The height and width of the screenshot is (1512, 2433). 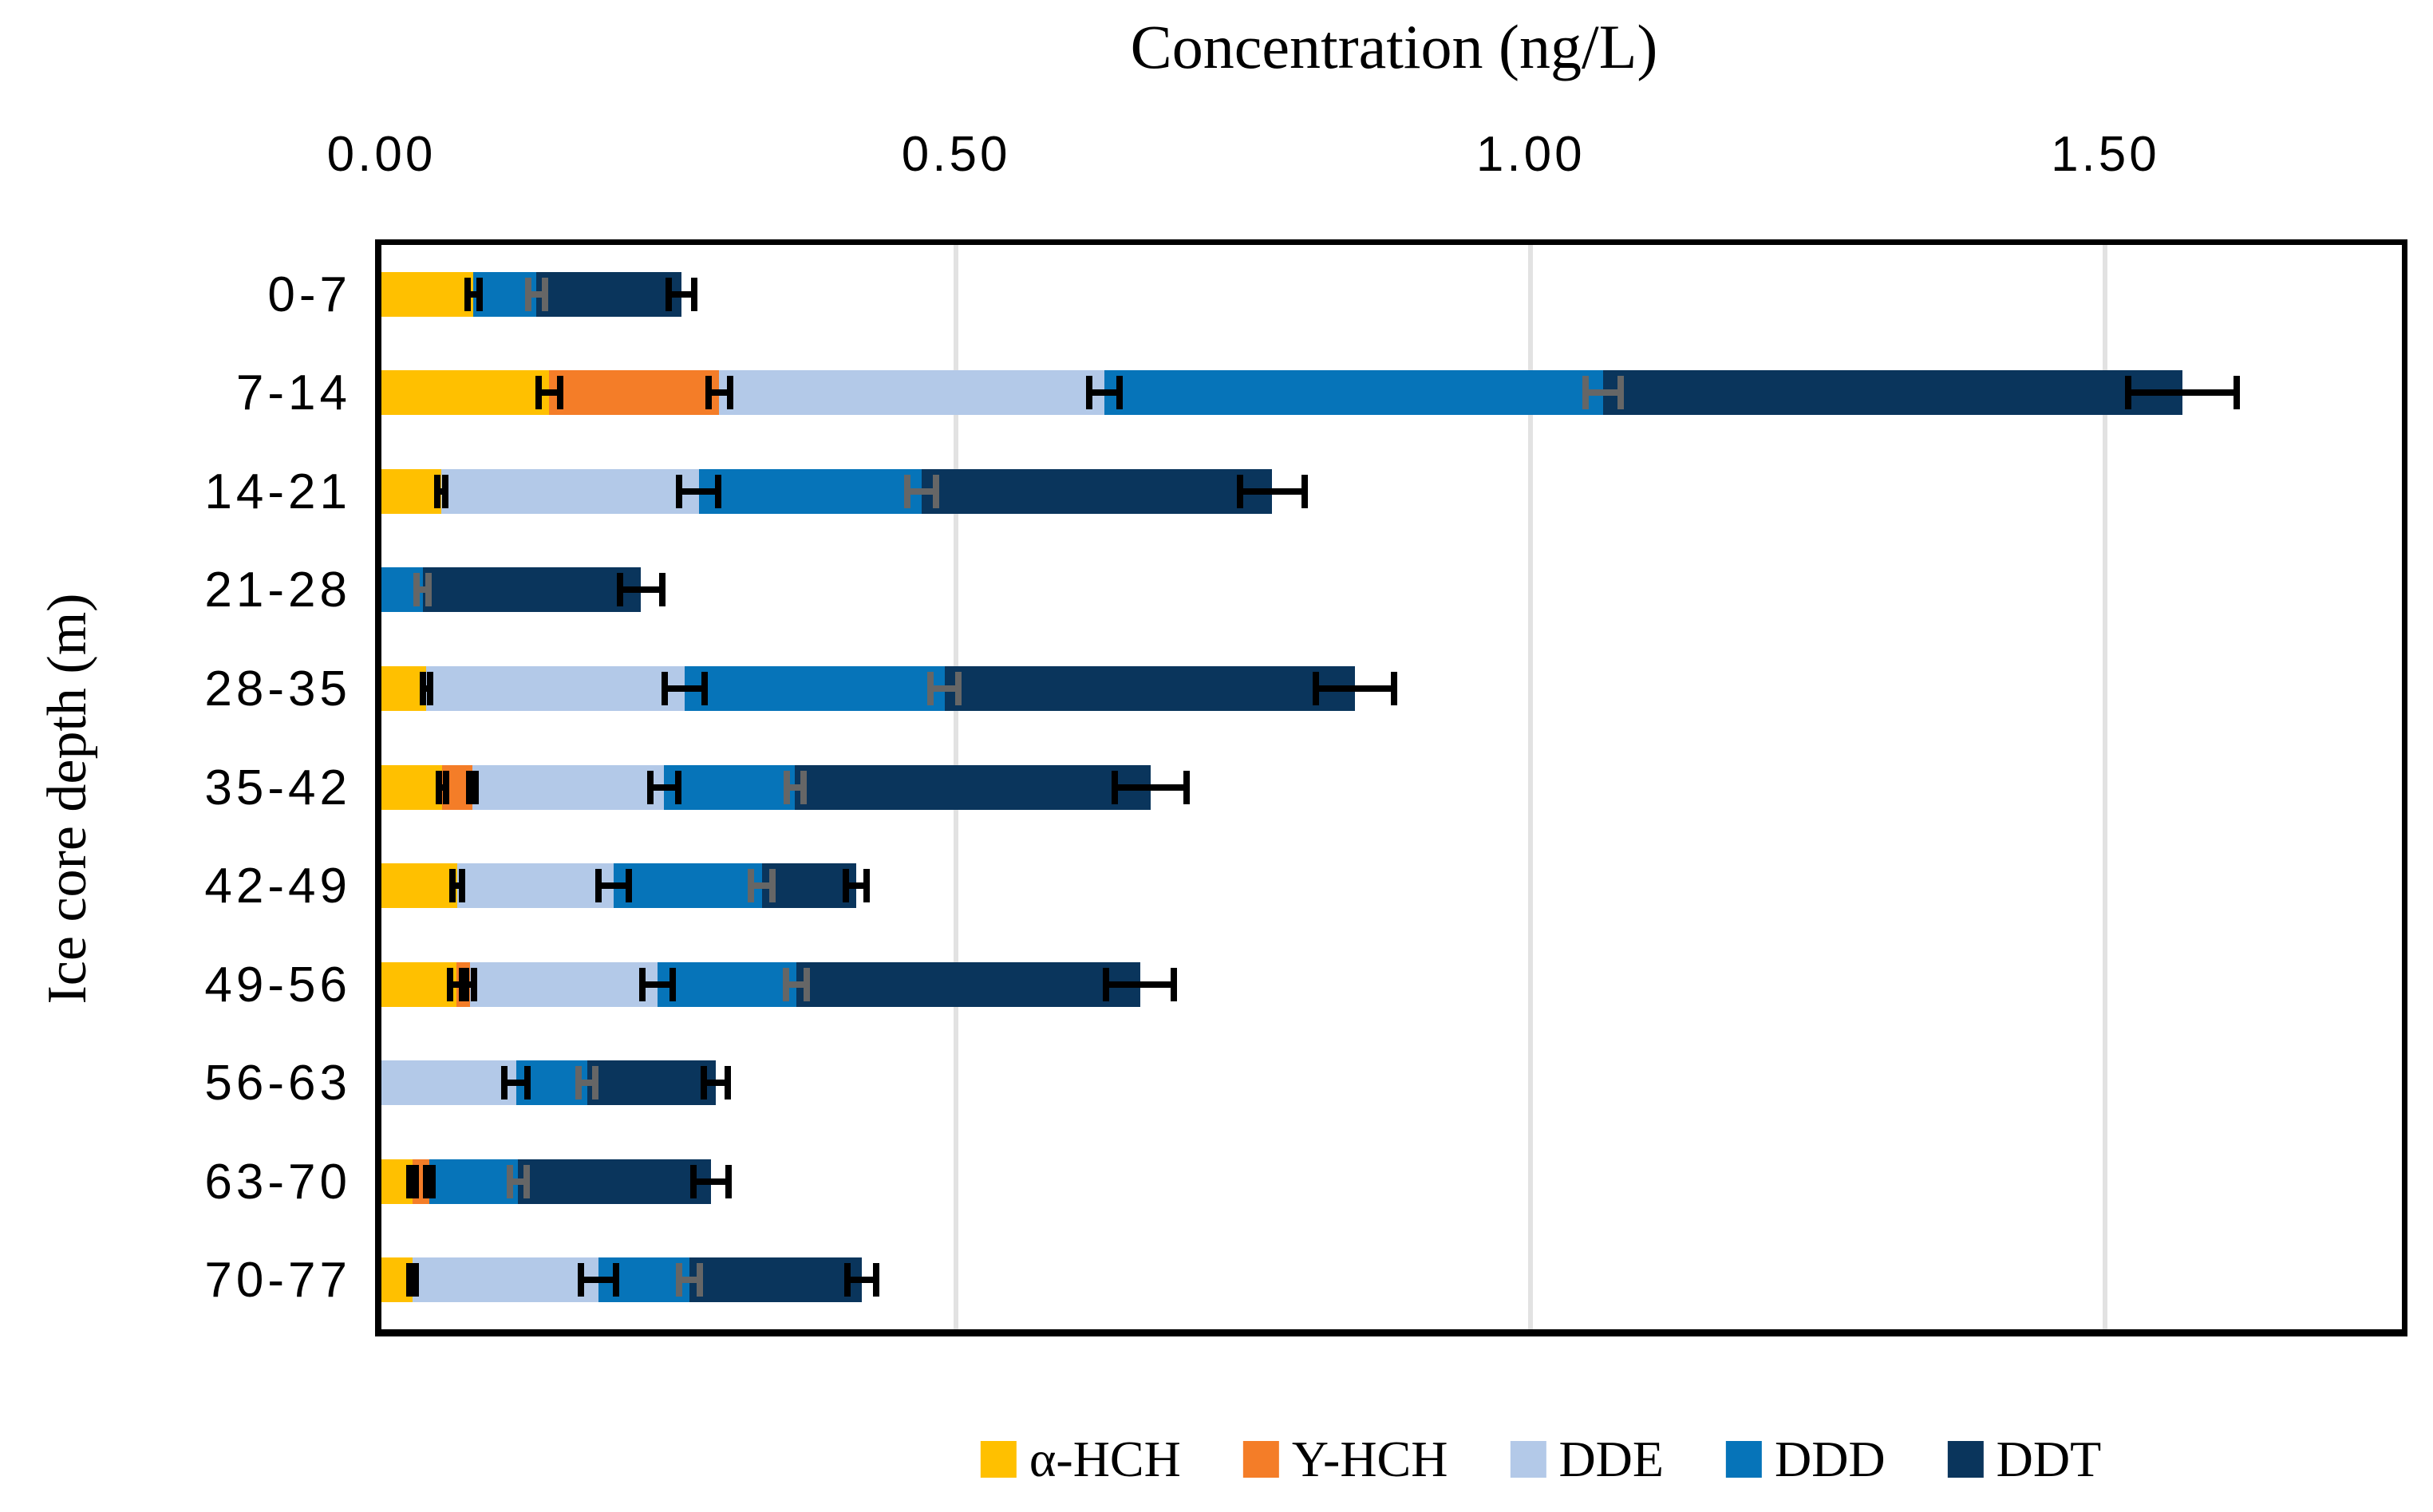 What do you see at coordinates (1369, 1459) in the screenshot?
I see `legend-label-Υ-HCH: Υ-HCH` at bounding box center [1369, 1459].